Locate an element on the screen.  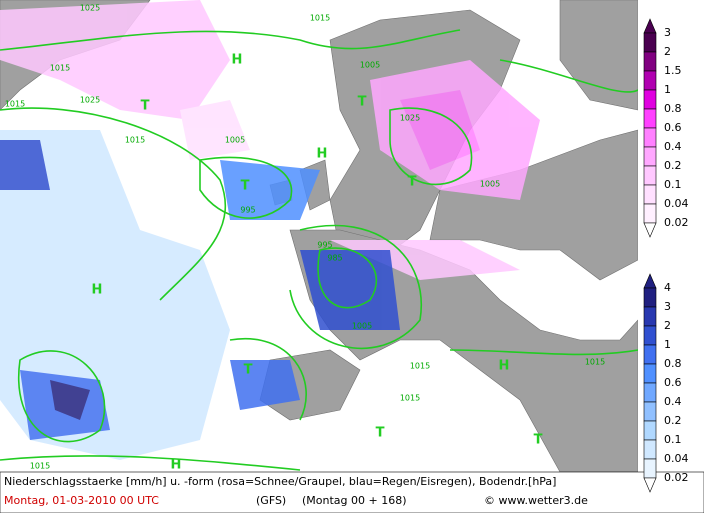
footer-run: (Montag 00 + 168) is located at coordinates (354, 500).